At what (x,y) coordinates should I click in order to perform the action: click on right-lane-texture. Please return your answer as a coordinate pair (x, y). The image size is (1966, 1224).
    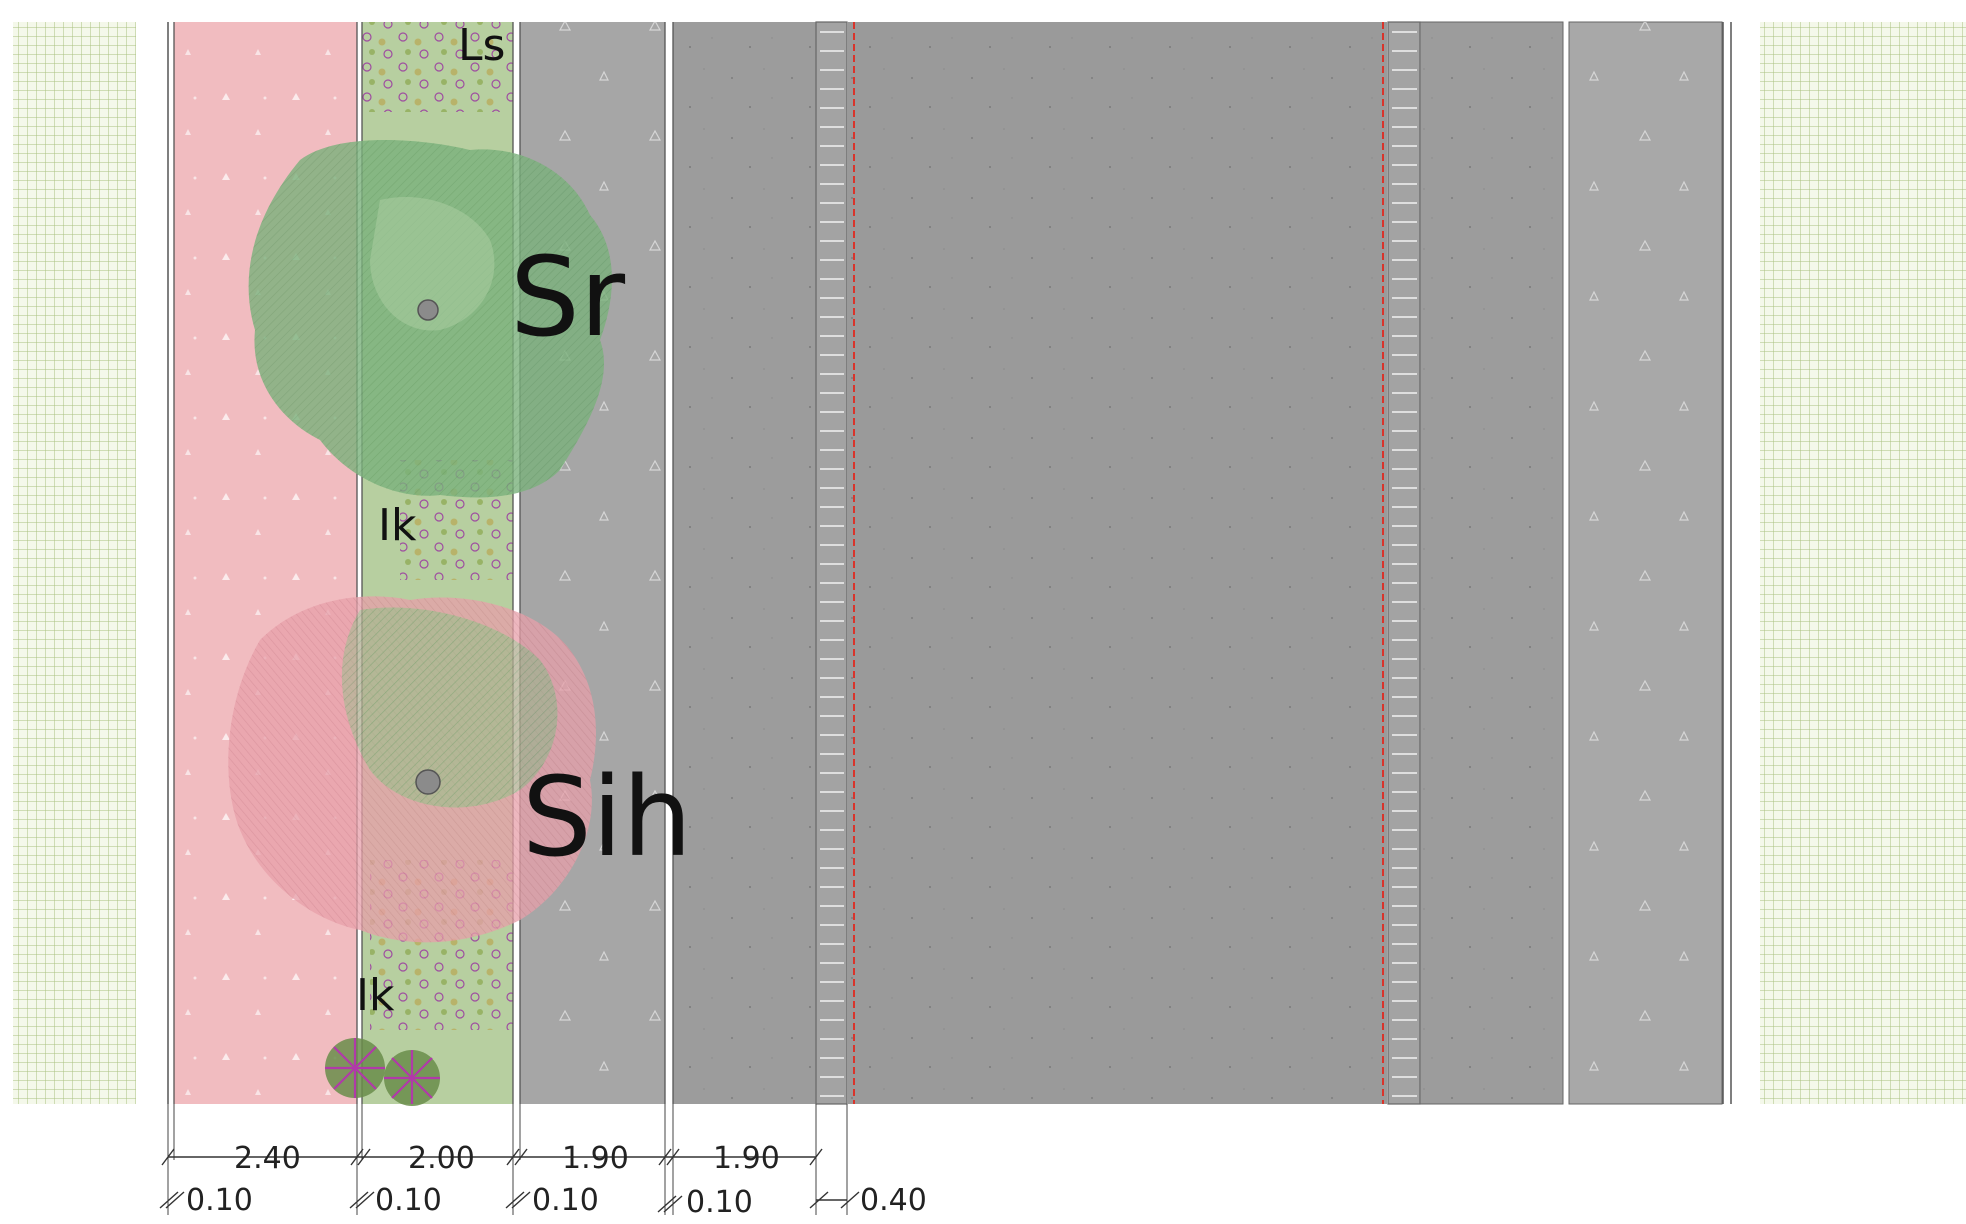
    Looking at the image, I should click on (1491, 563).